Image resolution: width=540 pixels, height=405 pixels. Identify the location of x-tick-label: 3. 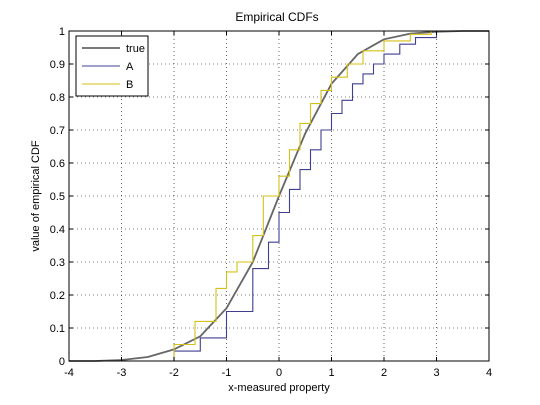
(436, 373).